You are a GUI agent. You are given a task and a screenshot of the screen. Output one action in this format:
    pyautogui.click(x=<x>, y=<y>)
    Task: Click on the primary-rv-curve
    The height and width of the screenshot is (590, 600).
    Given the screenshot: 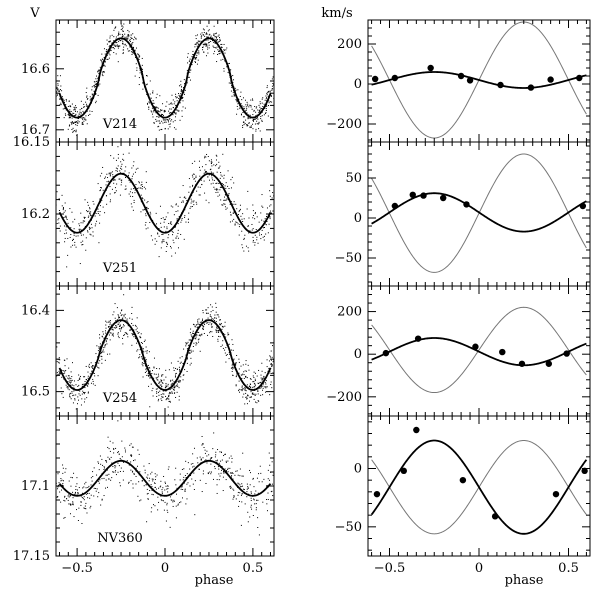 What is the action you would take?
    pyautogui.click(x=479, y=352)
    